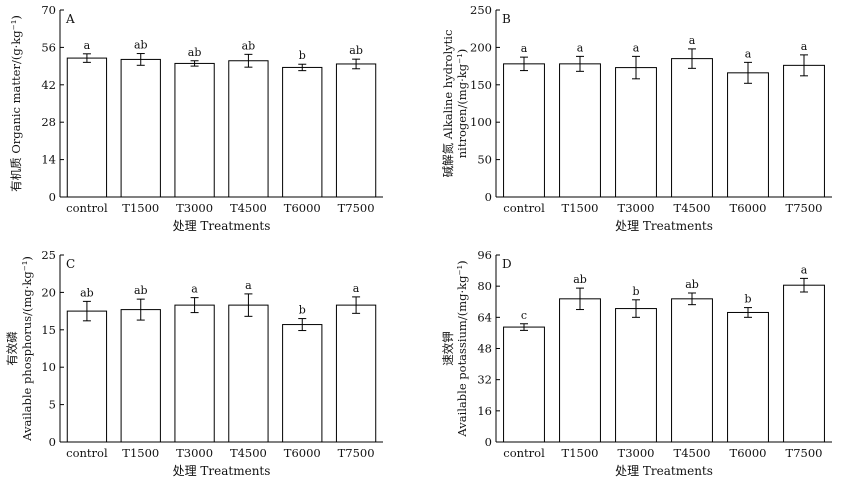 Image resolution: width=843 pixels, height=480 pixels. Describe the element at coordinates (448, 348) in the screenshot. I see `y-axis-label: 速效钾` at that location.